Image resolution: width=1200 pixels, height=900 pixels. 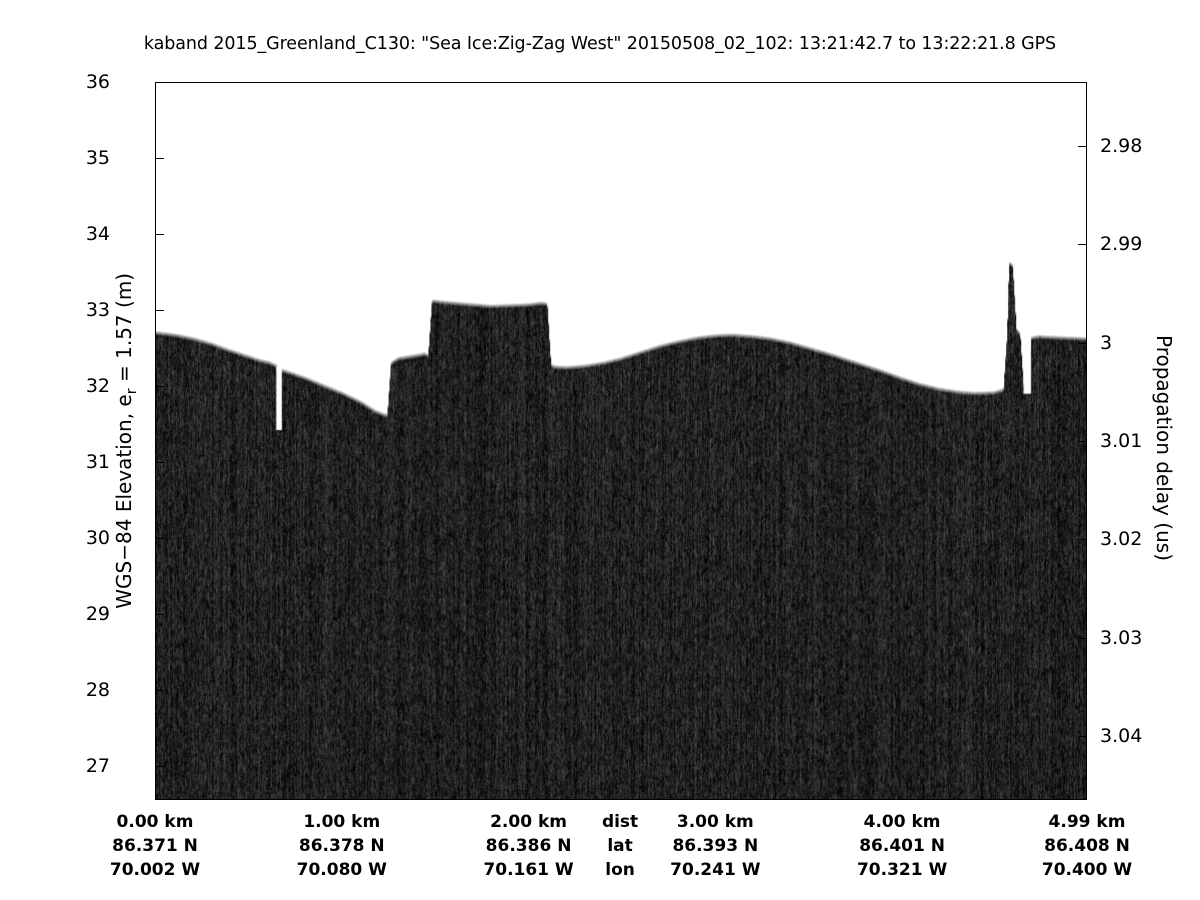 I want to click on left-axis-tick-label: 27, so click(x=97, y=765).